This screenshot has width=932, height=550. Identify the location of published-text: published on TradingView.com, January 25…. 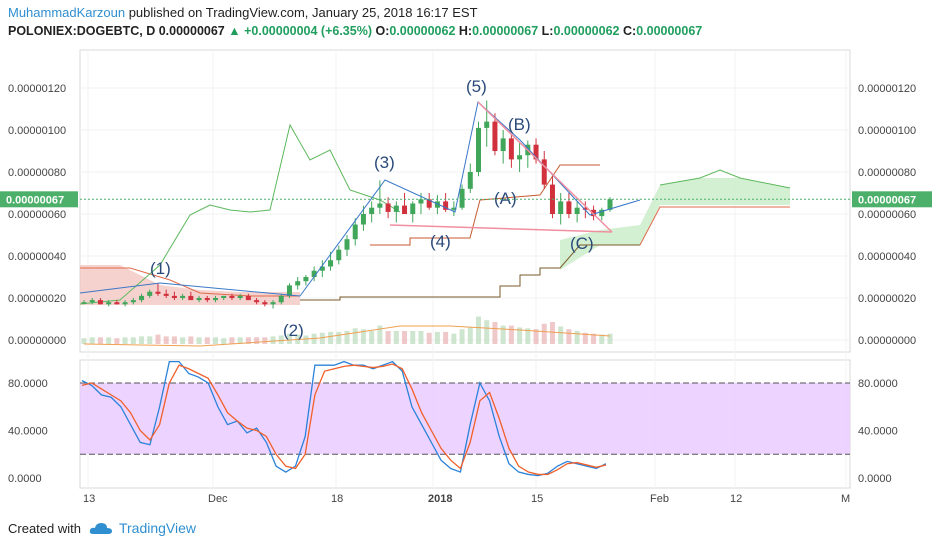
(303, 12).